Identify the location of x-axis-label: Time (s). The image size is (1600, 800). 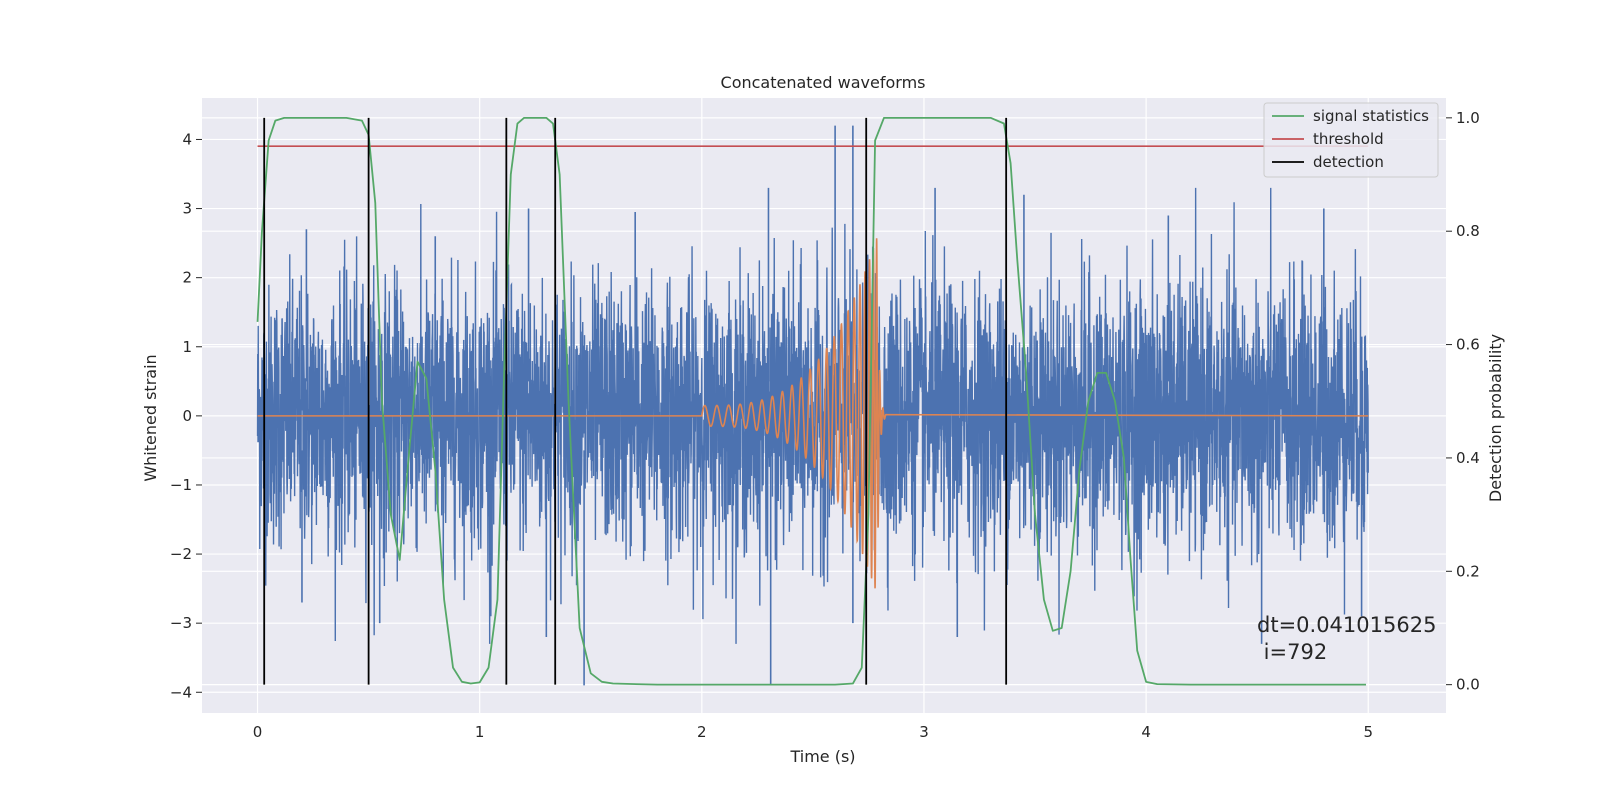
(822, 756).